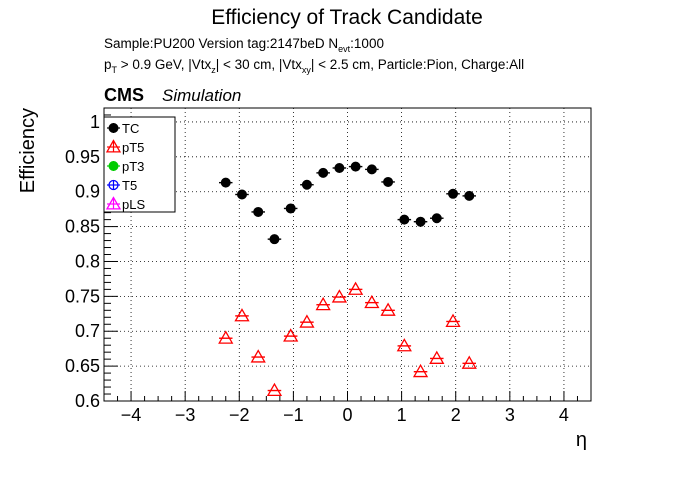 This screenshot has height=477, width=696. Describe the element at coordinates (124, 95) in the screenshot. I see `cms-label: CMS` at that location.